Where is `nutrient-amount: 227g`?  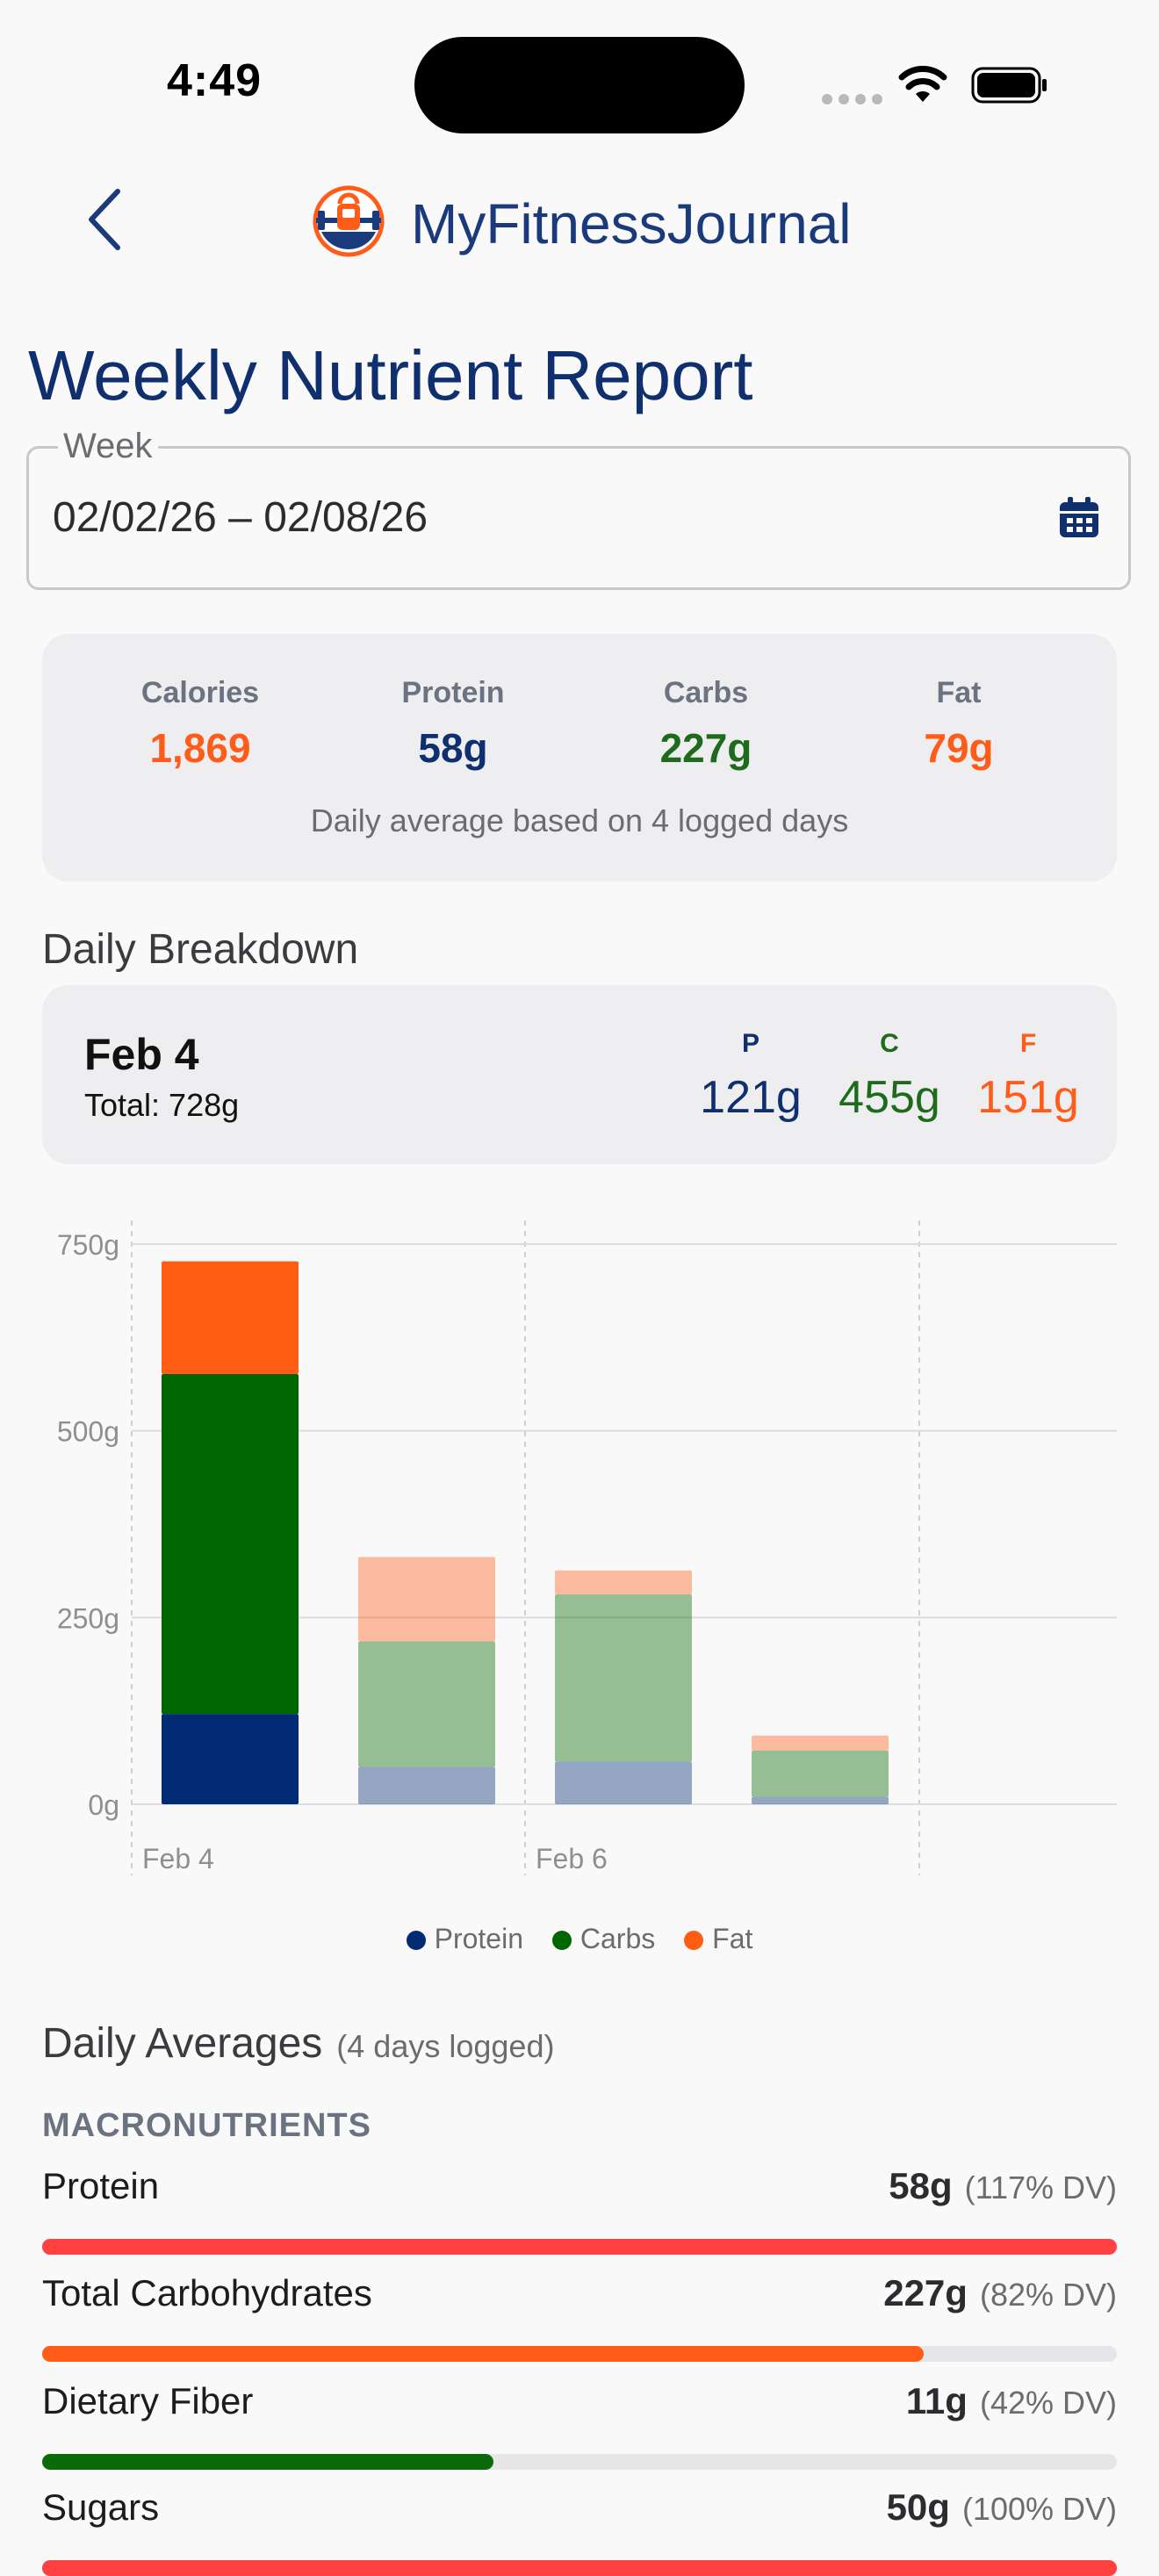 nutrient-amount: 227g is located at coordinates (925, 2292).